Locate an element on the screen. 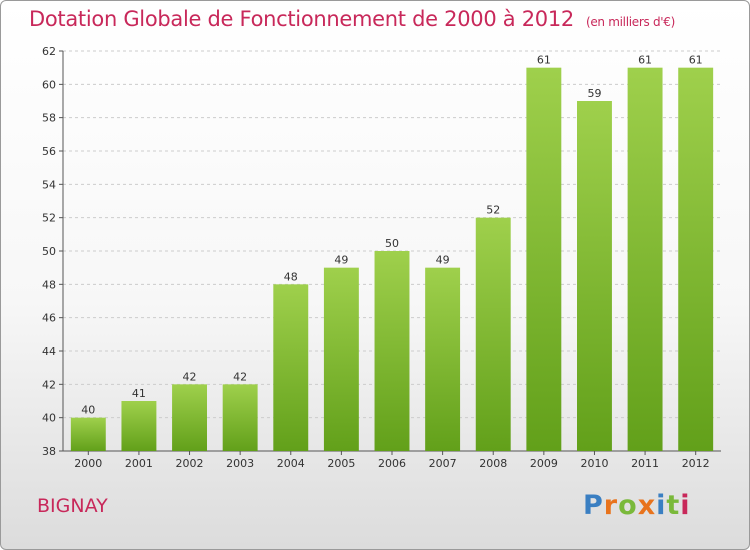 The height and width of the screenshot is (550, 750). logo-letter: P is located at coordinates (593, 505).